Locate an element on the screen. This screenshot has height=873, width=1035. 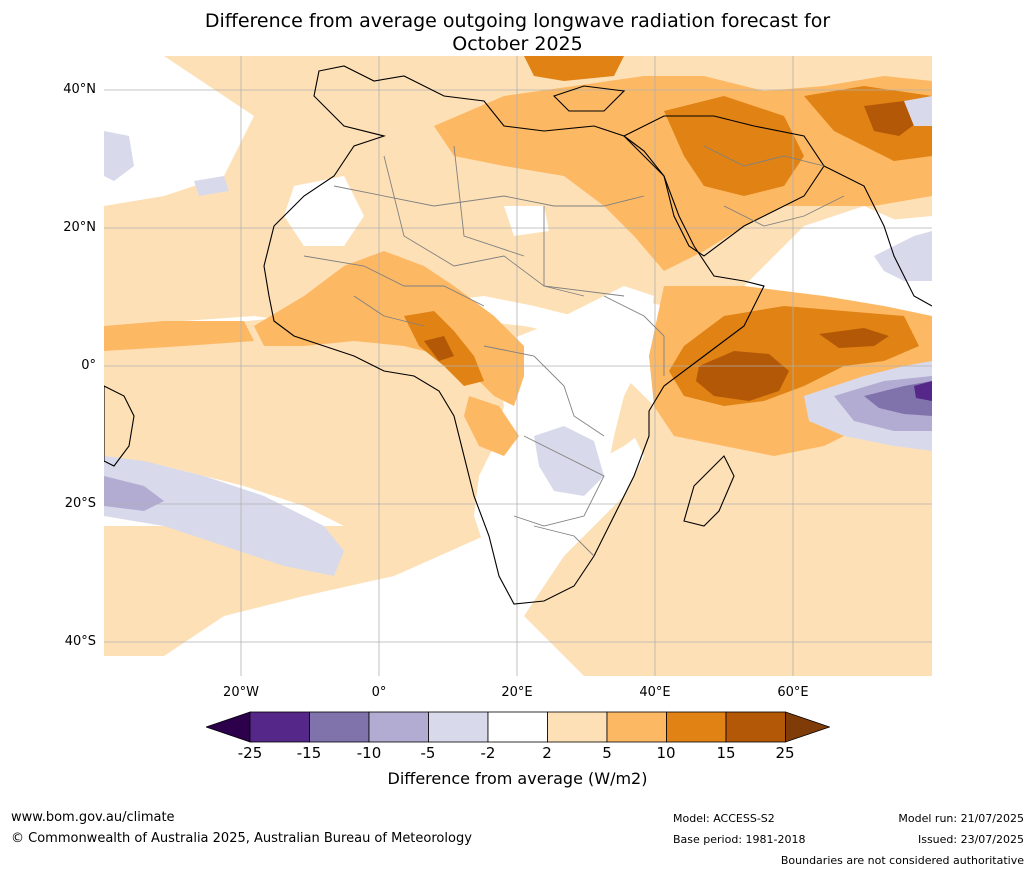
colorbar-tick: 10 is located at coordinates (666, 753).